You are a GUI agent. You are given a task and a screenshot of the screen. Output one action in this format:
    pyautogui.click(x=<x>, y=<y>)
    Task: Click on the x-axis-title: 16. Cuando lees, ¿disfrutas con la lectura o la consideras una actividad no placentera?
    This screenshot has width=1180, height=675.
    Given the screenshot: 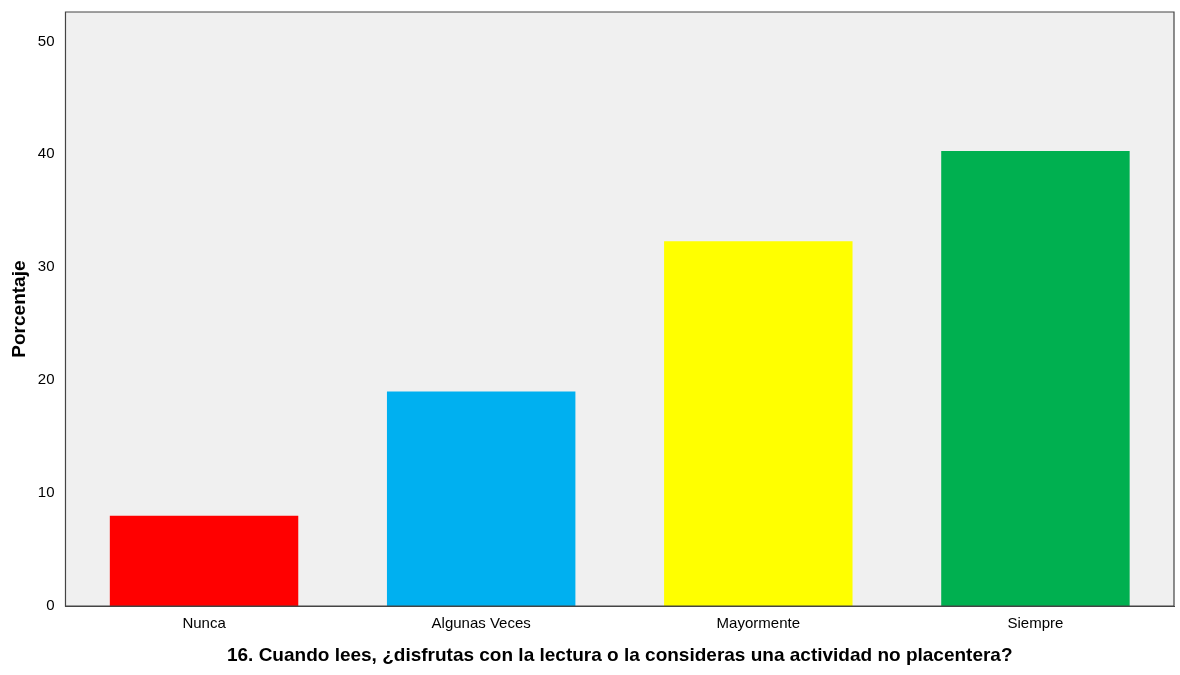 What is the action you would take?
    pyautogui.click(x=619, y=654)
    